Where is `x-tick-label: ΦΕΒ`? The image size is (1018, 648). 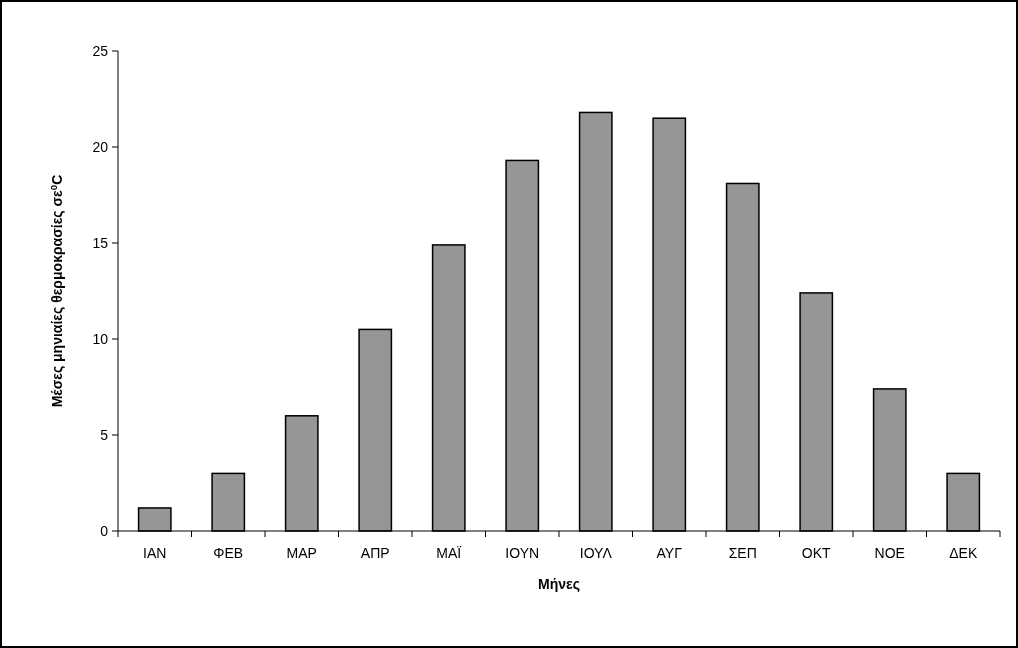 x-tick-label: ΦΕΒ is located at coordinates (228, 553).